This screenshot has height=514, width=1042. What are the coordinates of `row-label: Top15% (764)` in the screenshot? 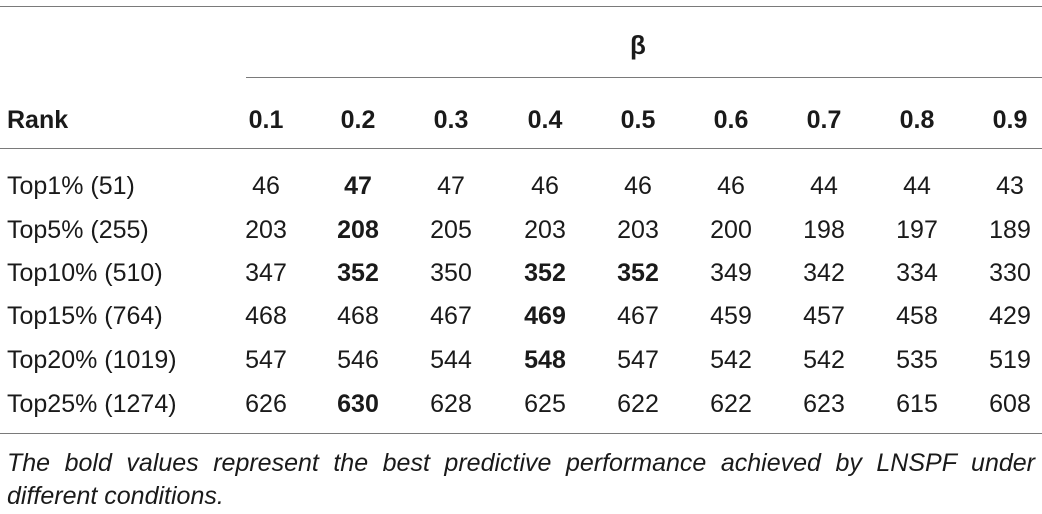 It's located at (85, 316).